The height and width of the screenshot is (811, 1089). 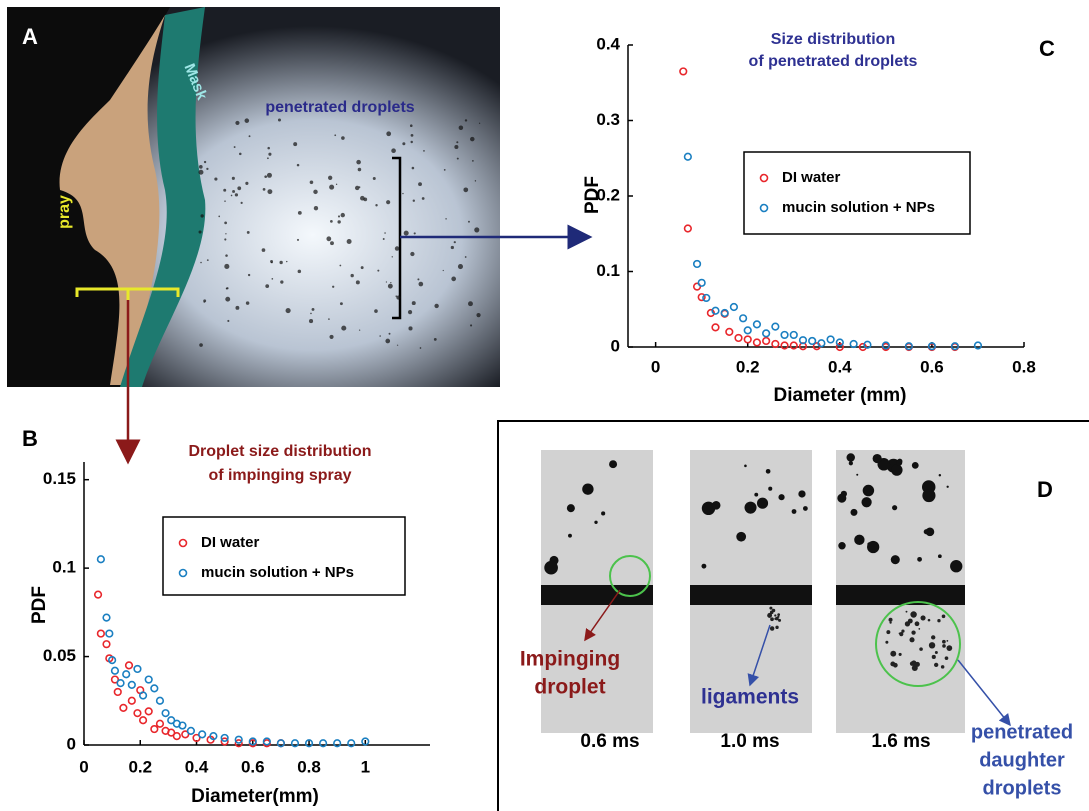 I want to click on chart-title: Size distribution, so click(x=833, y=39).